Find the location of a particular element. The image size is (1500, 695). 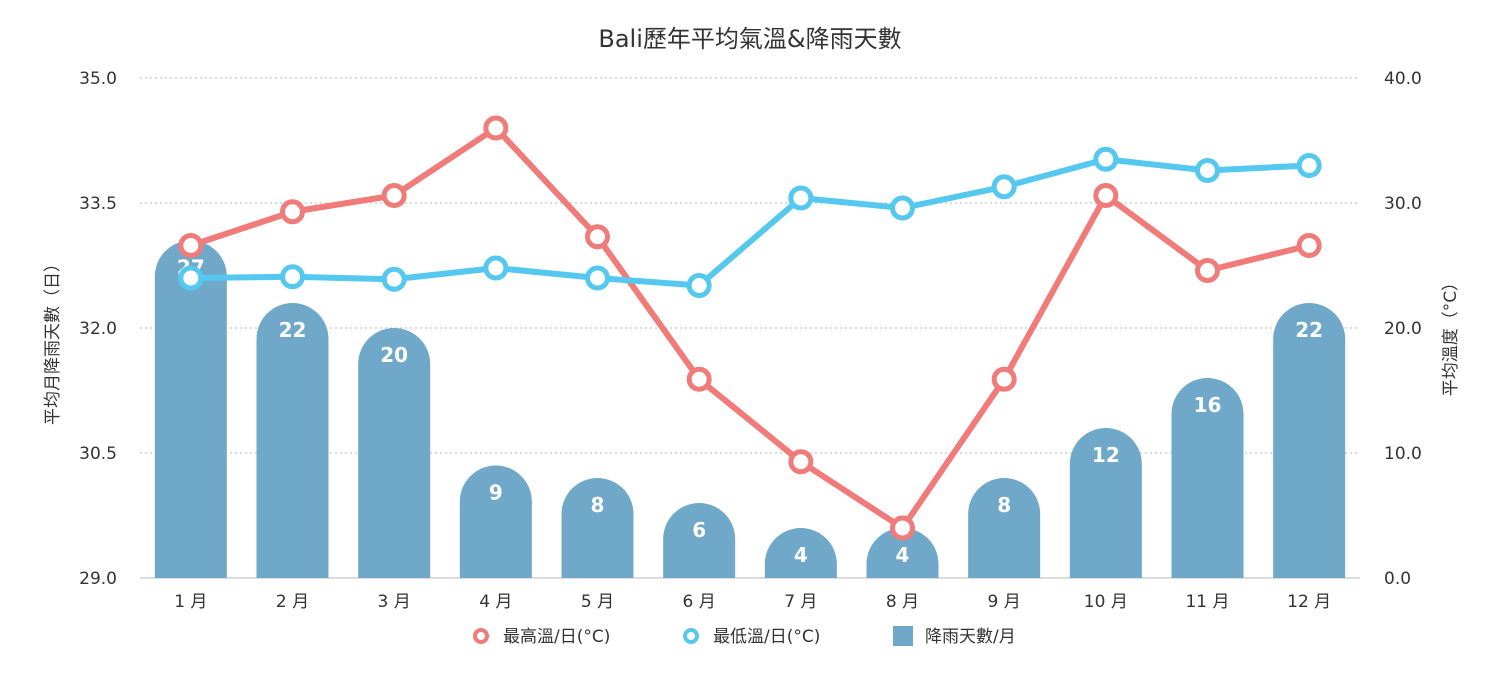

left-tick-label: 29.0 is located at coordinates (98, 579).